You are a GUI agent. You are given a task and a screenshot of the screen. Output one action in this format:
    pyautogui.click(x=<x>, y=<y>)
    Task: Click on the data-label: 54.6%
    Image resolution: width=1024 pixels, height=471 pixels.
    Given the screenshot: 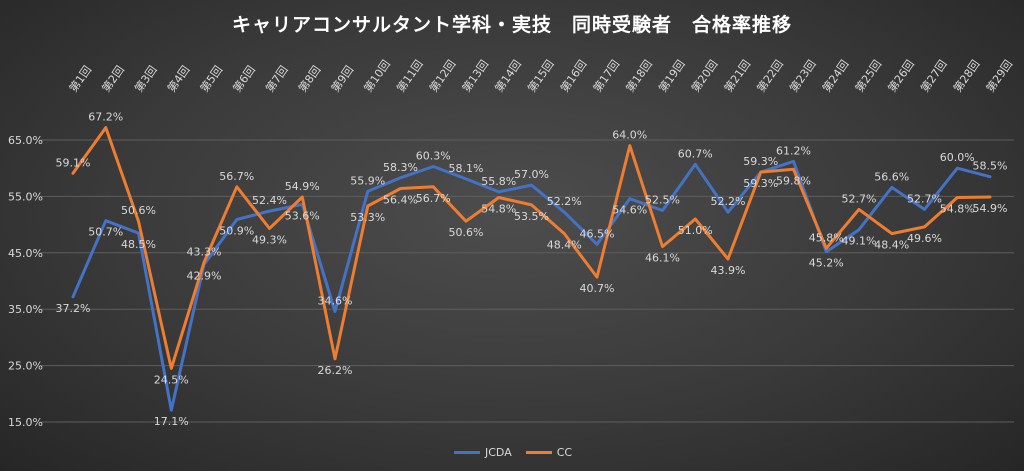 What is the action you would take?
    pyautogui.click(x=629, y=210)
    